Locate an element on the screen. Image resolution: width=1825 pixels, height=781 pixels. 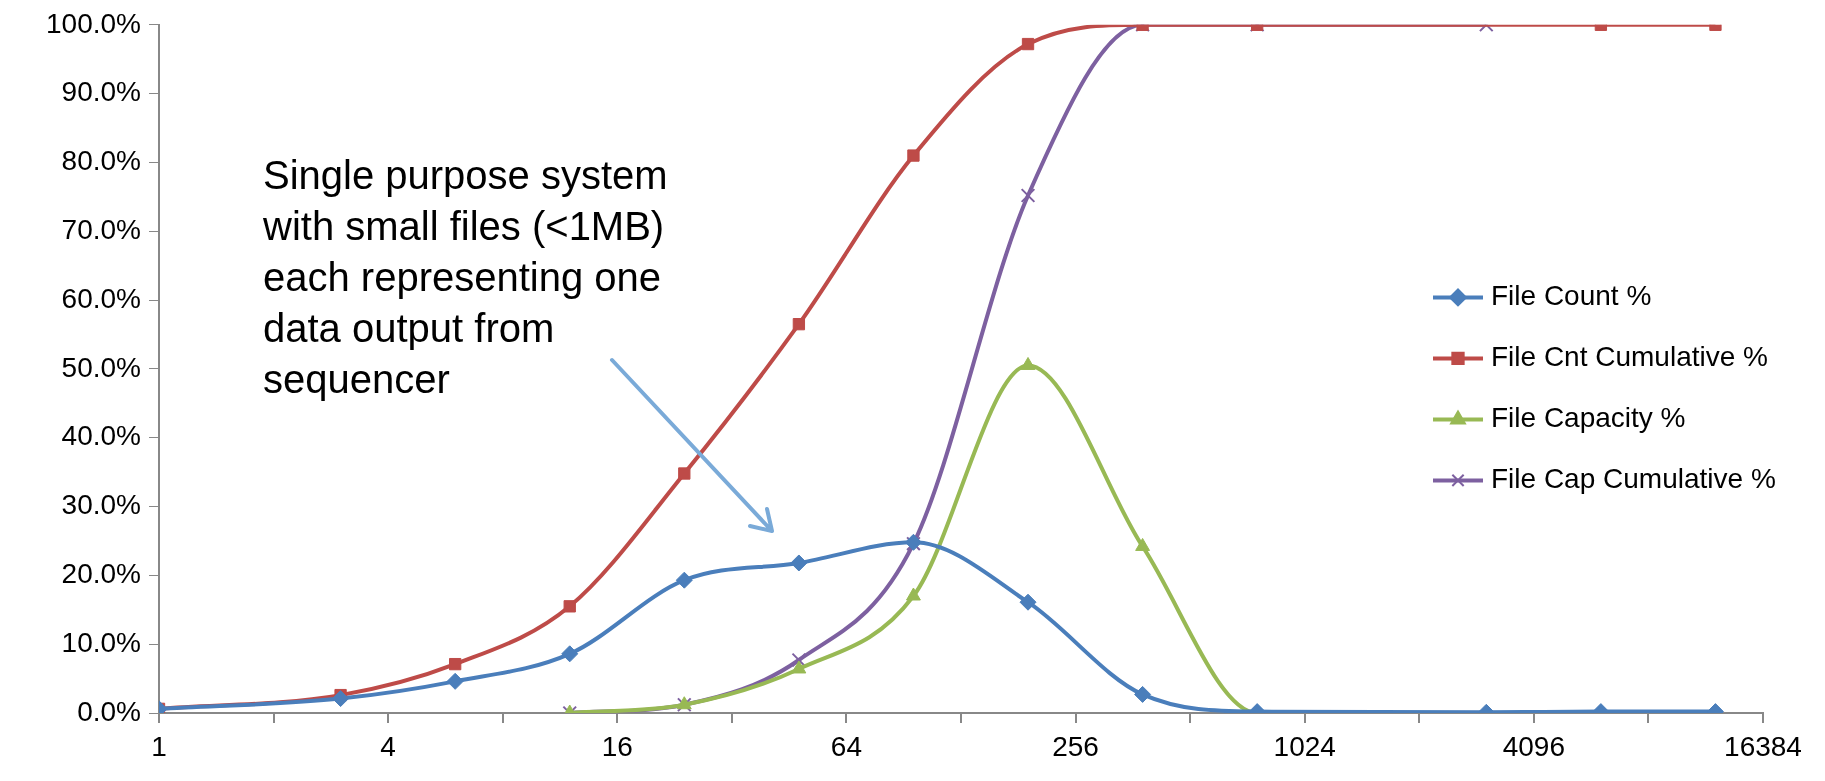
y-tick-label: 80.0% is located at coordinates (101, 161).